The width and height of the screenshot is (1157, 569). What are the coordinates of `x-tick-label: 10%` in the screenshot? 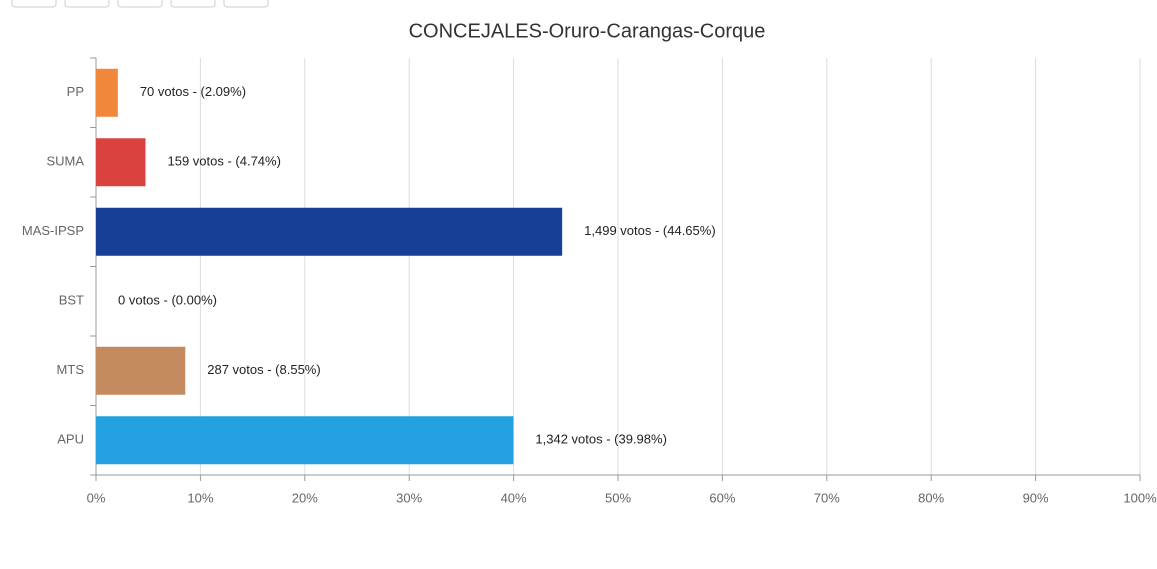 It's located at (200, 497).